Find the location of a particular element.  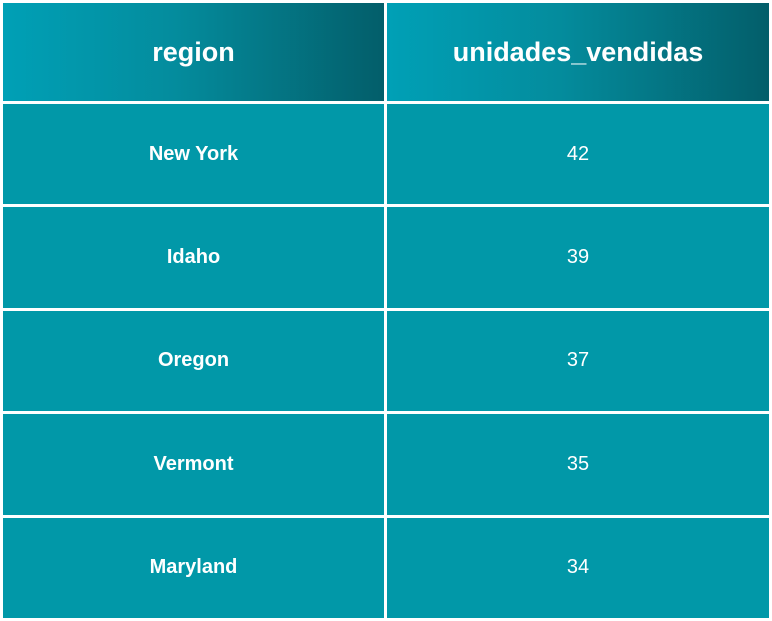

units-cell: 35 is located at coordinates (578, 464).